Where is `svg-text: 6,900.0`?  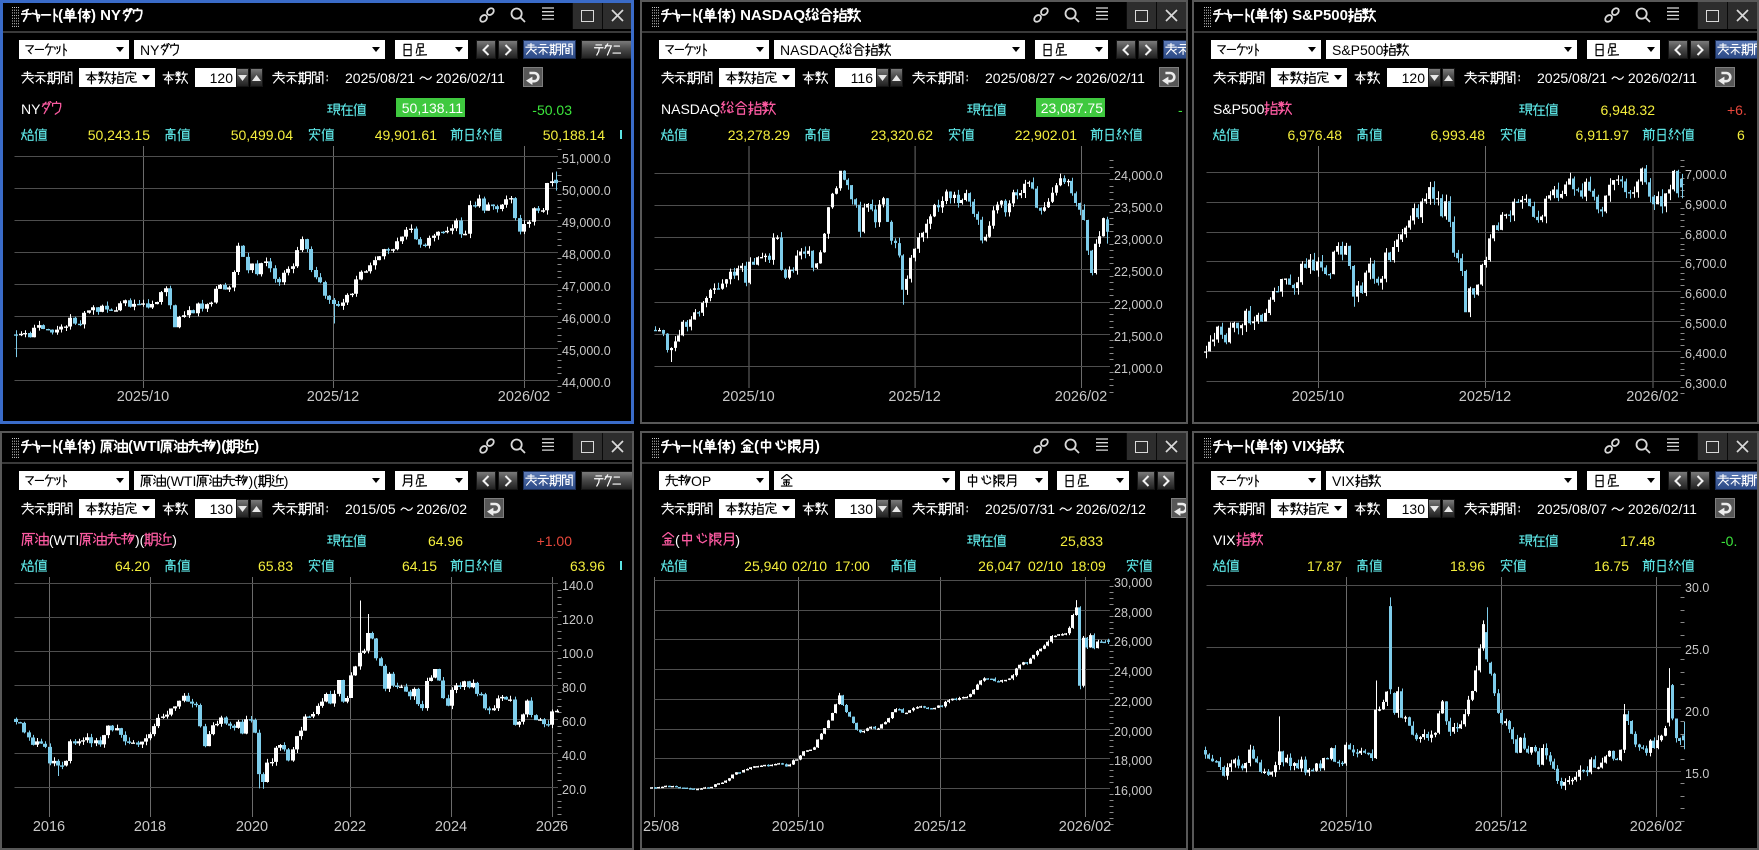
svg-text: 6,900.0 is located at coordinates (1706, 205).